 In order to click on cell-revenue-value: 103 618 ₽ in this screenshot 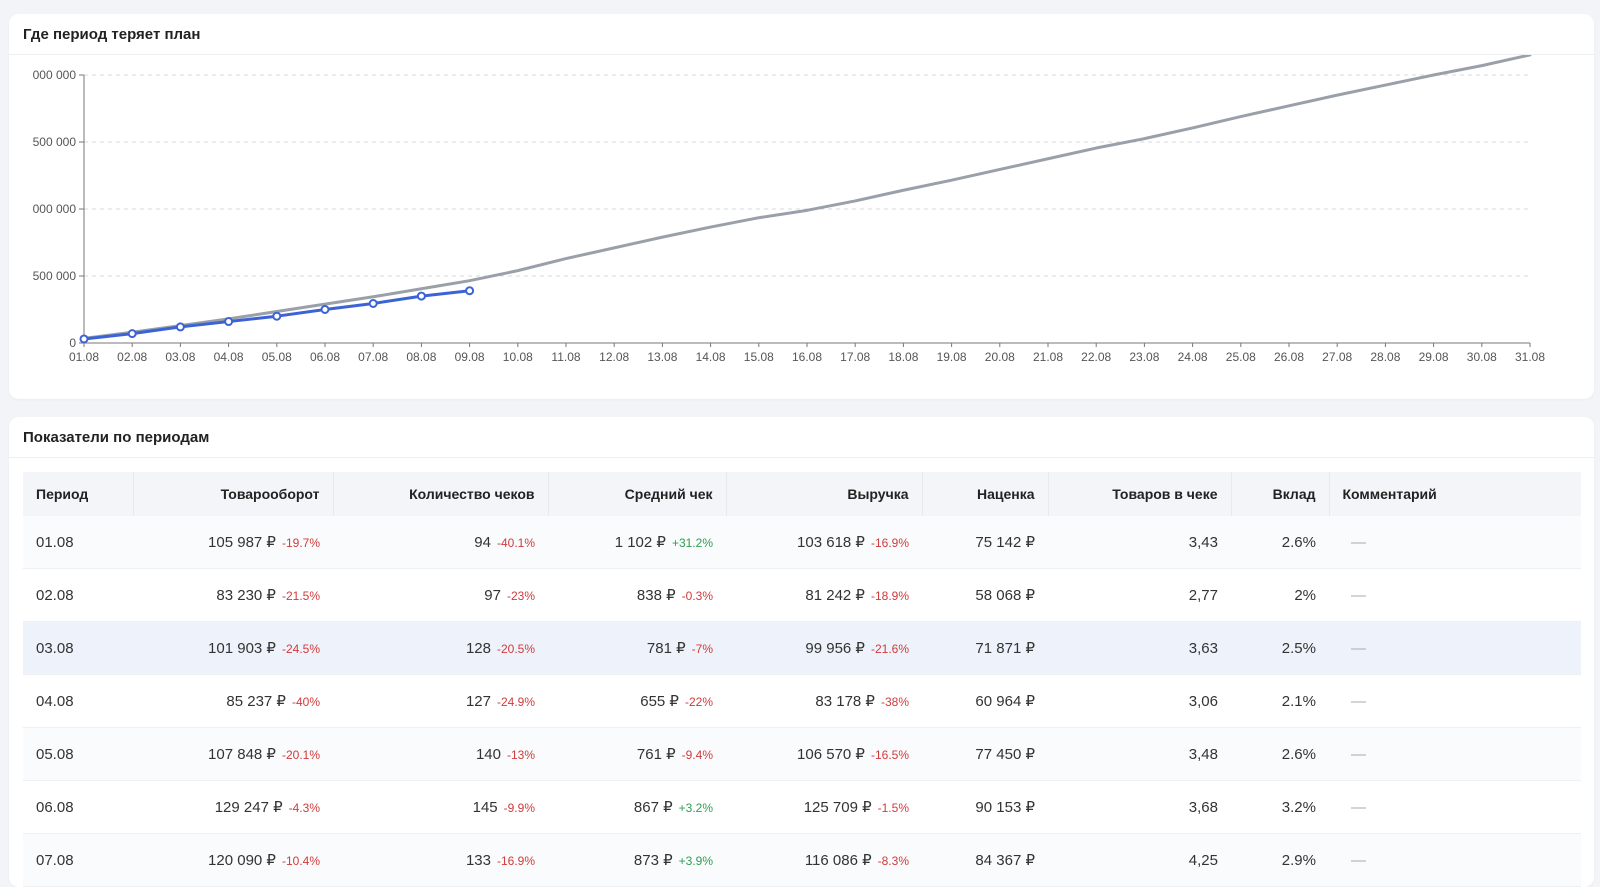, I will do `click(831, 542)`.